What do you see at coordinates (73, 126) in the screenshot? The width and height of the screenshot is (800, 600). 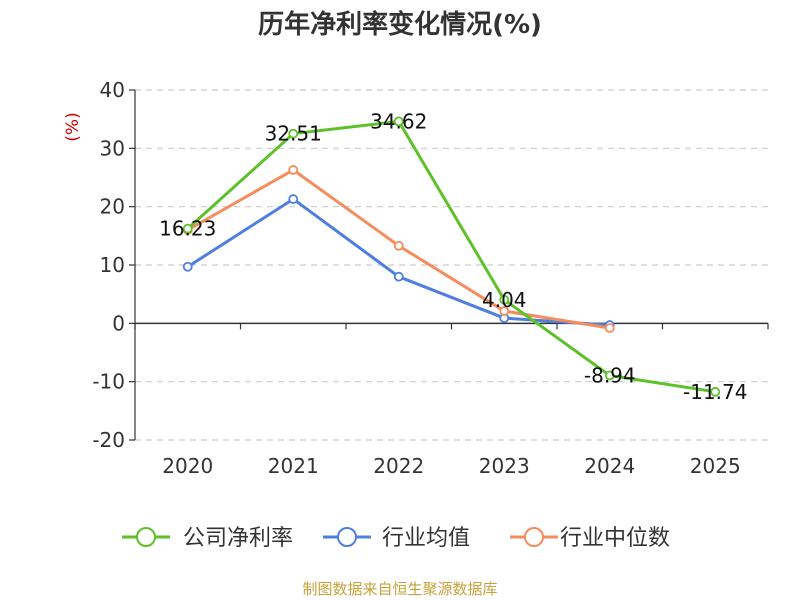 I see `y-axis-label: (%)` at bounding box center [73, 126].